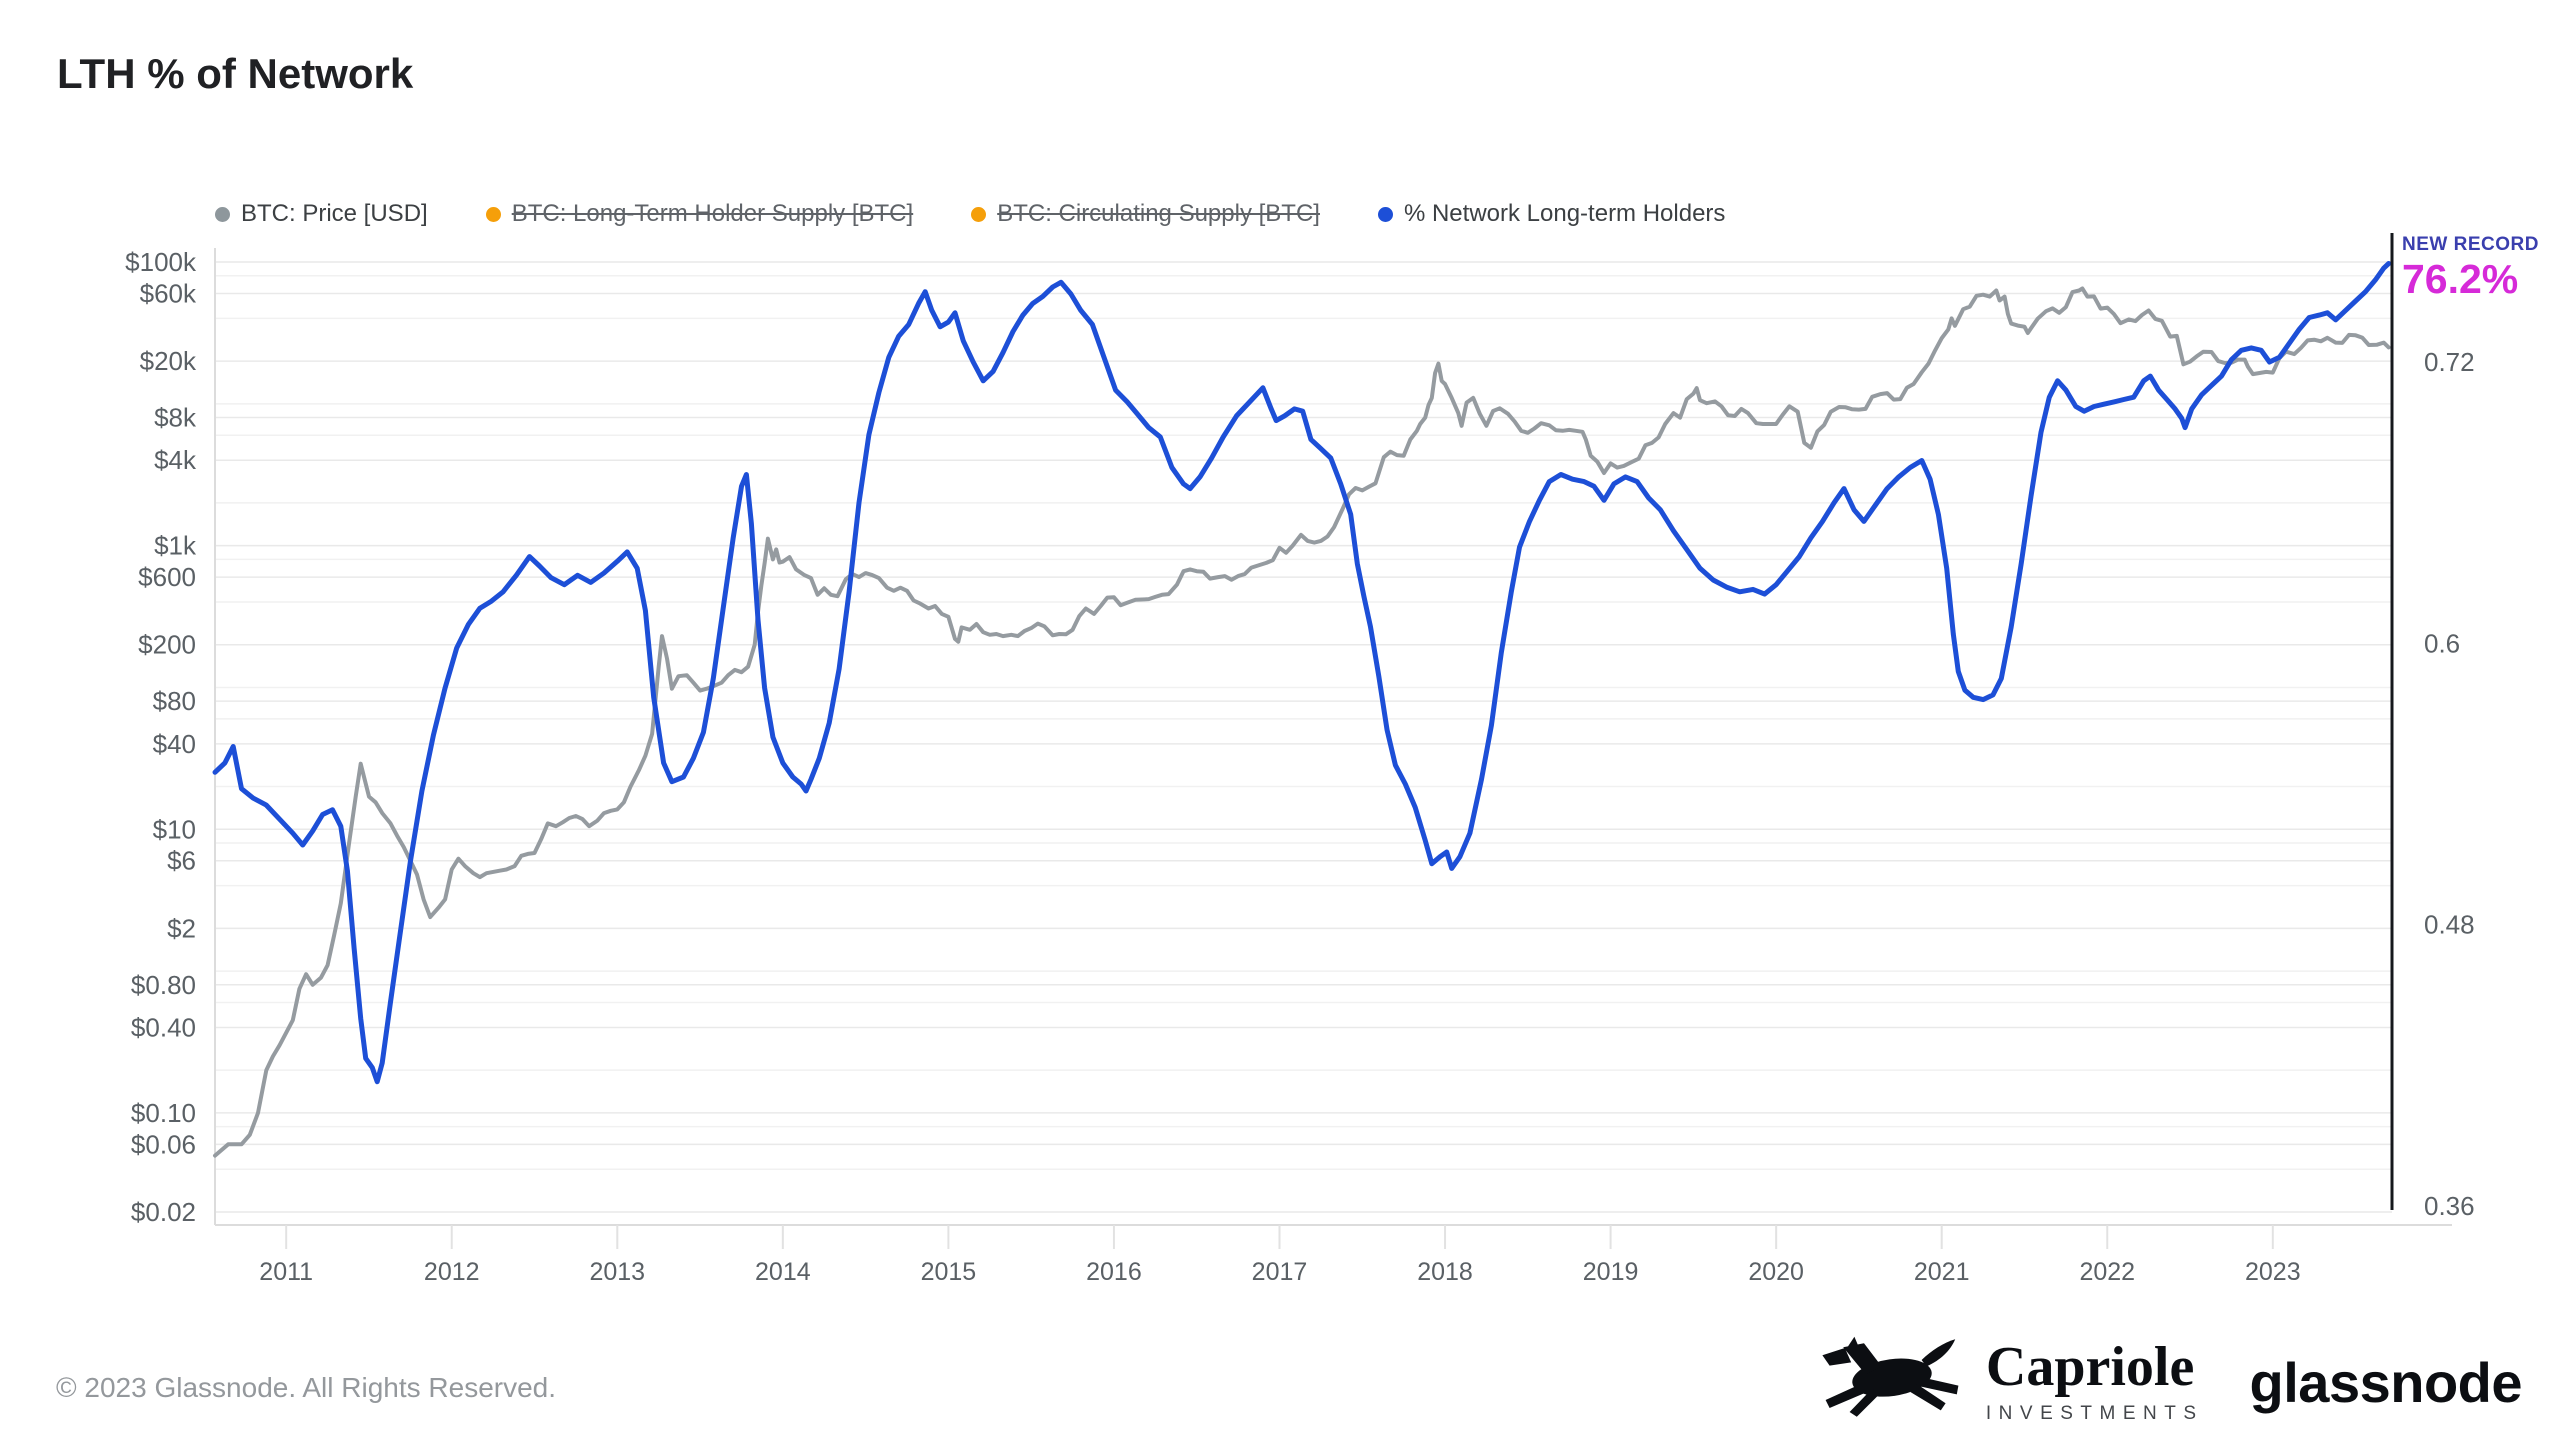 This screenshot has width=2560, height=1441. Describe the element at coordinates (334, 213) in the screenshot. I see `legend-item-label: BTC: Price [USD]` at that location.